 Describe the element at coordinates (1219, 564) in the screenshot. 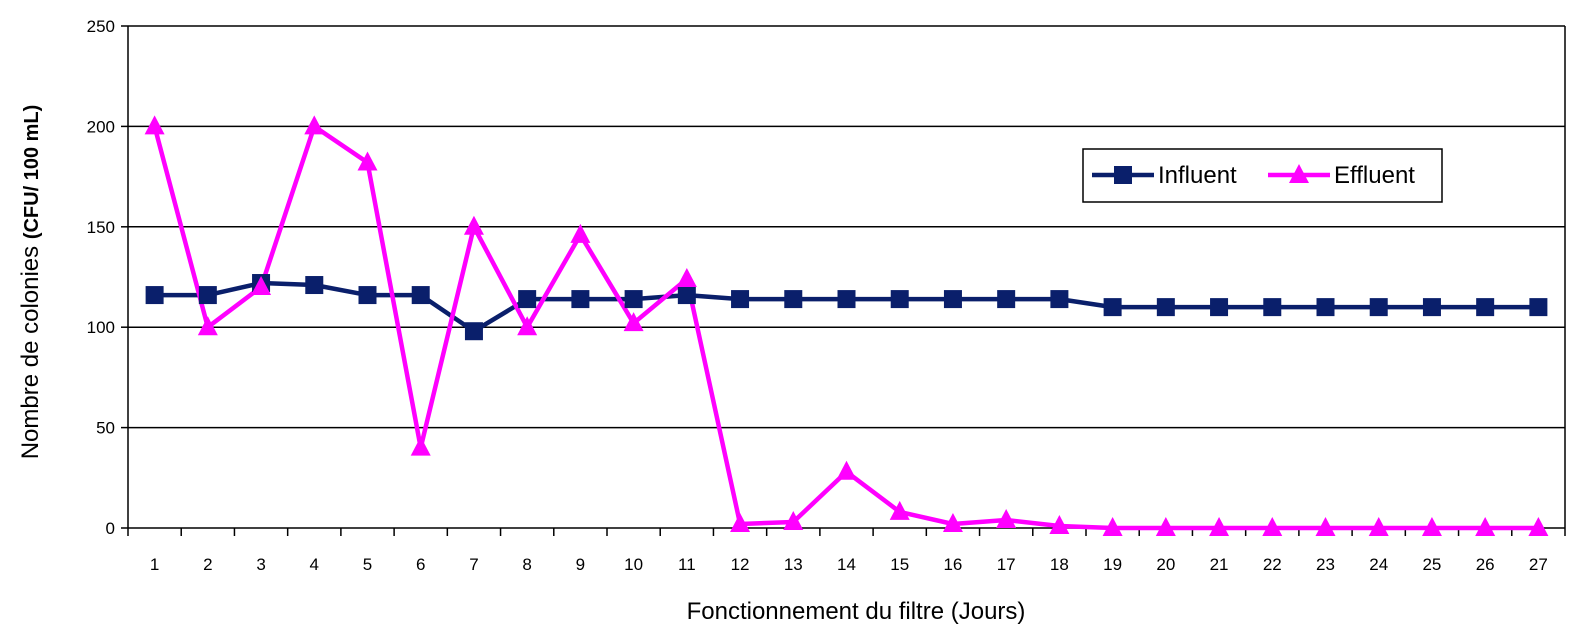

I see `x-tick-label: 21` at that location.